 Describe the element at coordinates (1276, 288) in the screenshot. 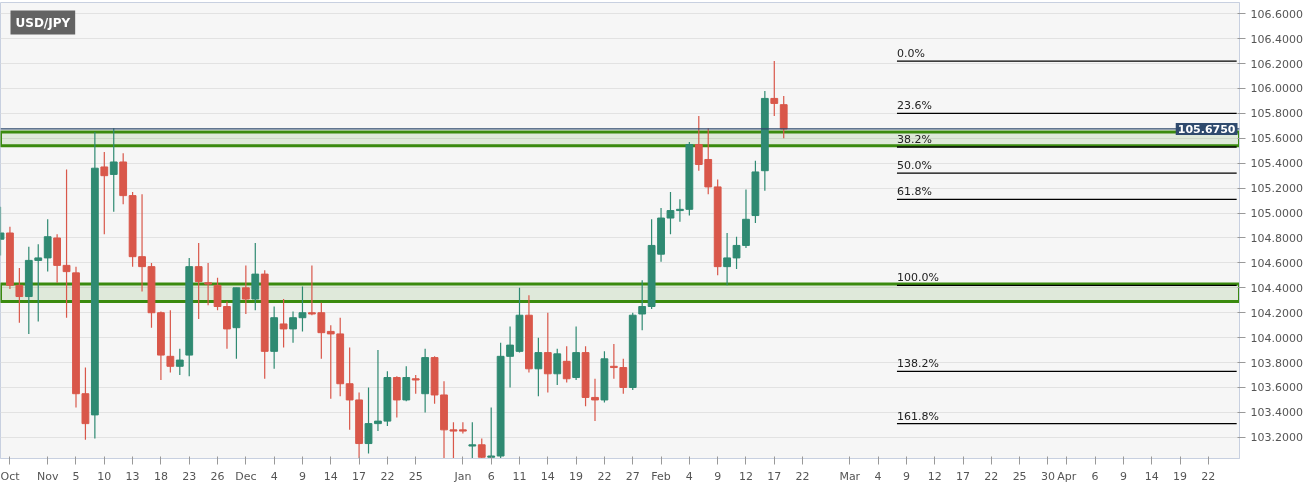

I see `y-tick-label: 104.4000` at that location.